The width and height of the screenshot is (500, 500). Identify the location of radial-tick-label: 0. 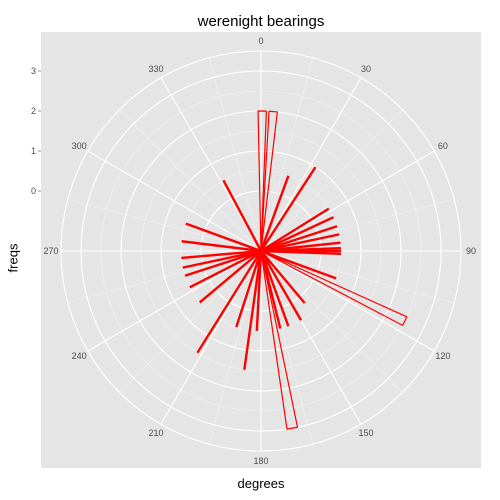
(33, 191).